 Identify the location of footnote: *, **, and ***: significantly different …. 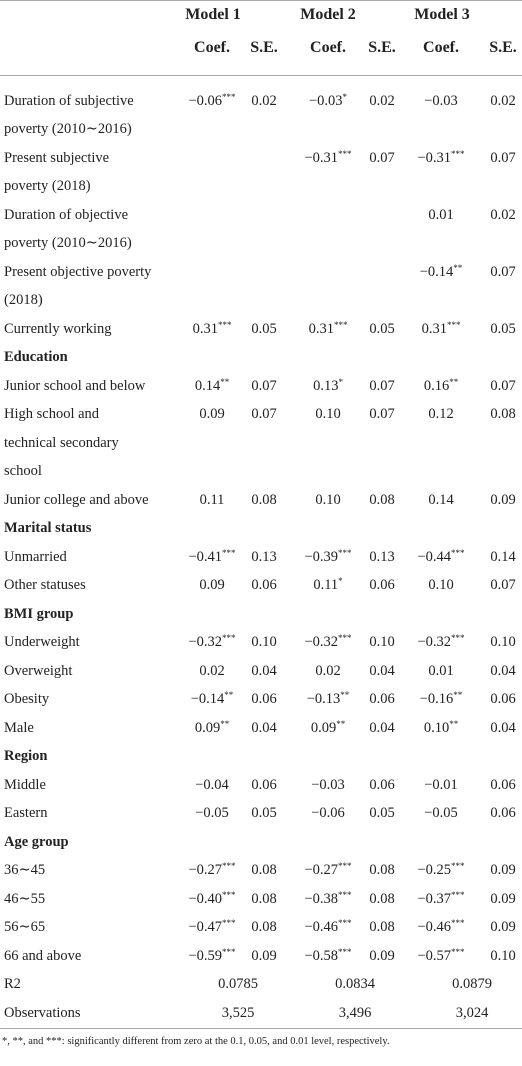
(196, 1041).